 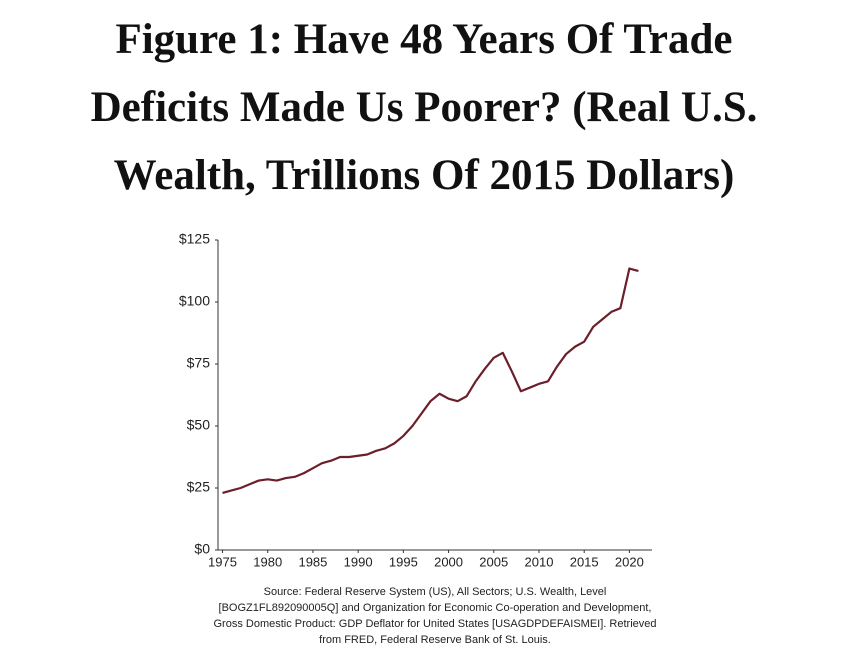 I want to click on y-tick-label: $0, so click(x=202, y=549).